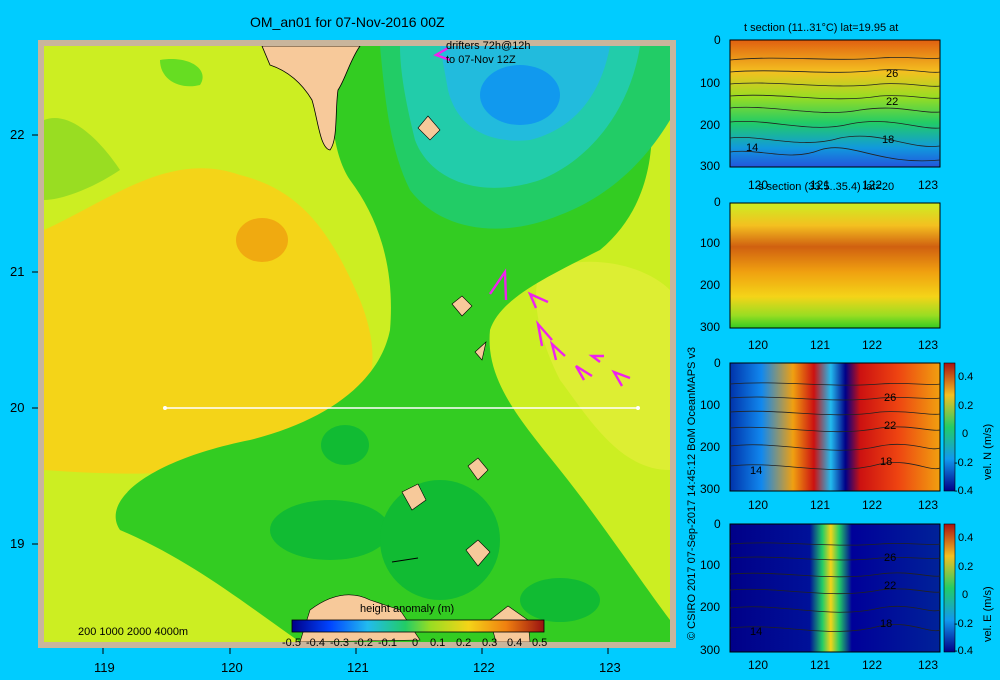 This screenshot has height=680, width=1000. I want to click on panel2-xtick: 122, so click(872, 345).